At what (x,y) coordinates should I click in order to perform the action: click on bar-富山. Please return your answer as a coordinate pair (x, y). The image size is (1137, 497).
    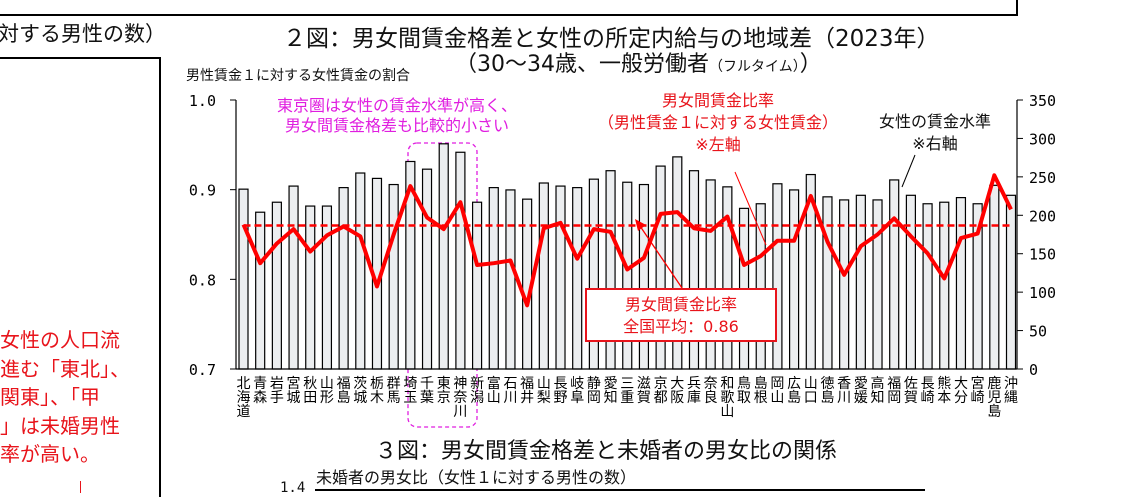
    Looking at the image, I should click on (493, 278).